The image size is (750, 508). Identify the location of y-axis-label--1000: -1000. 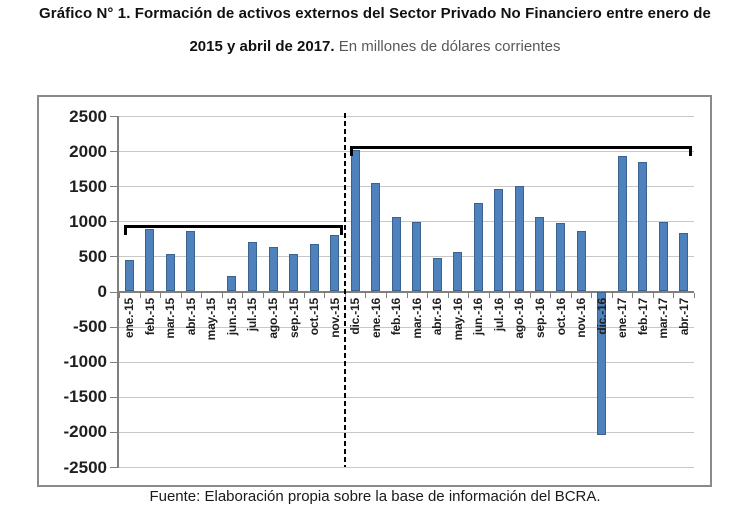
(85, 362).